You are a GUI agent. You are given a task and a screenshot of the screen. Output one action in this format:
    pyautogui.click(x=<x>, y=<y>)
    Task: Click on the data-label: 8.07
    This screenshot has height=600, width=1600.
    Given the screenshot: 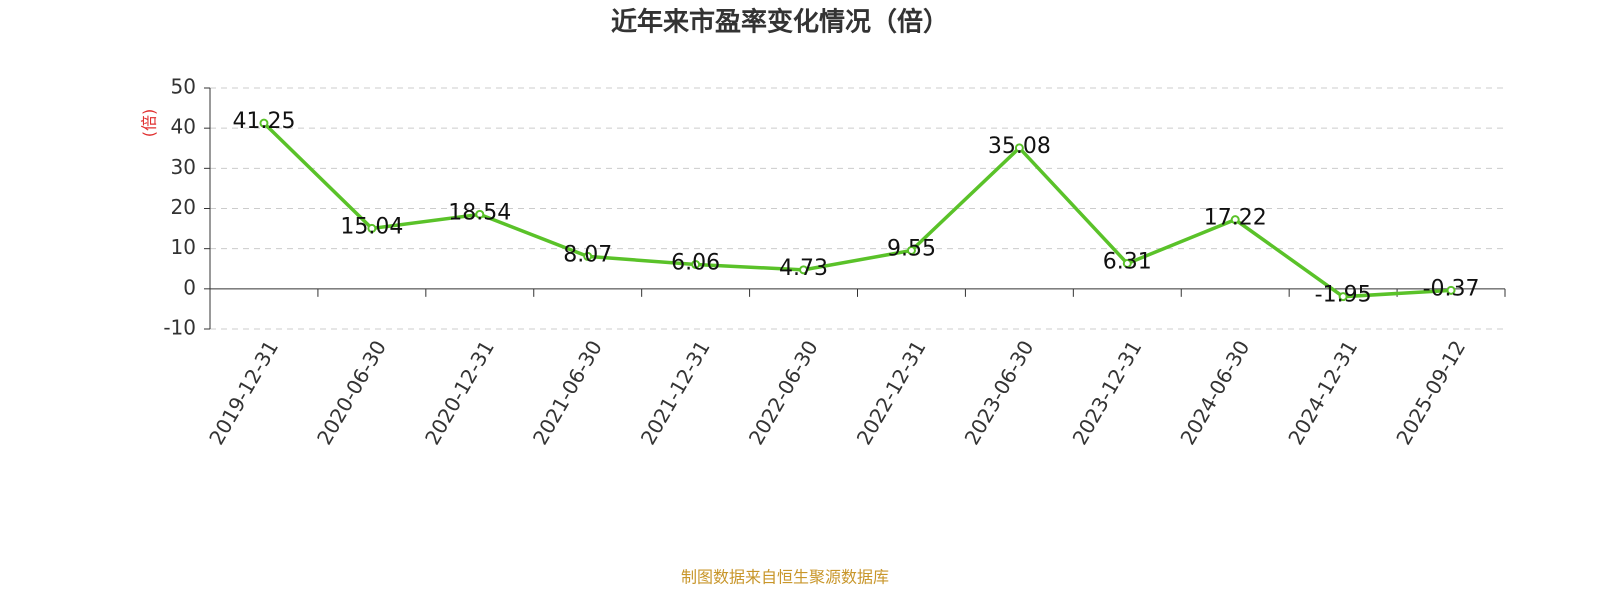 What is the action you would take?
    pyautogui.click(x=587, y=254)
    